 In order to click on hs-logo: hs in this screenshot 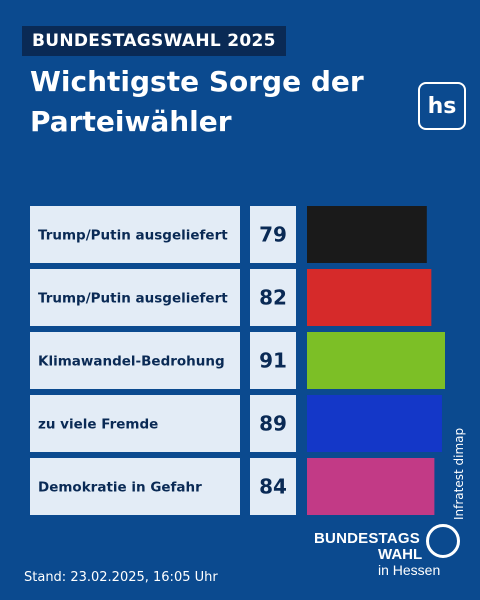, I will do `click(442, 106)`.